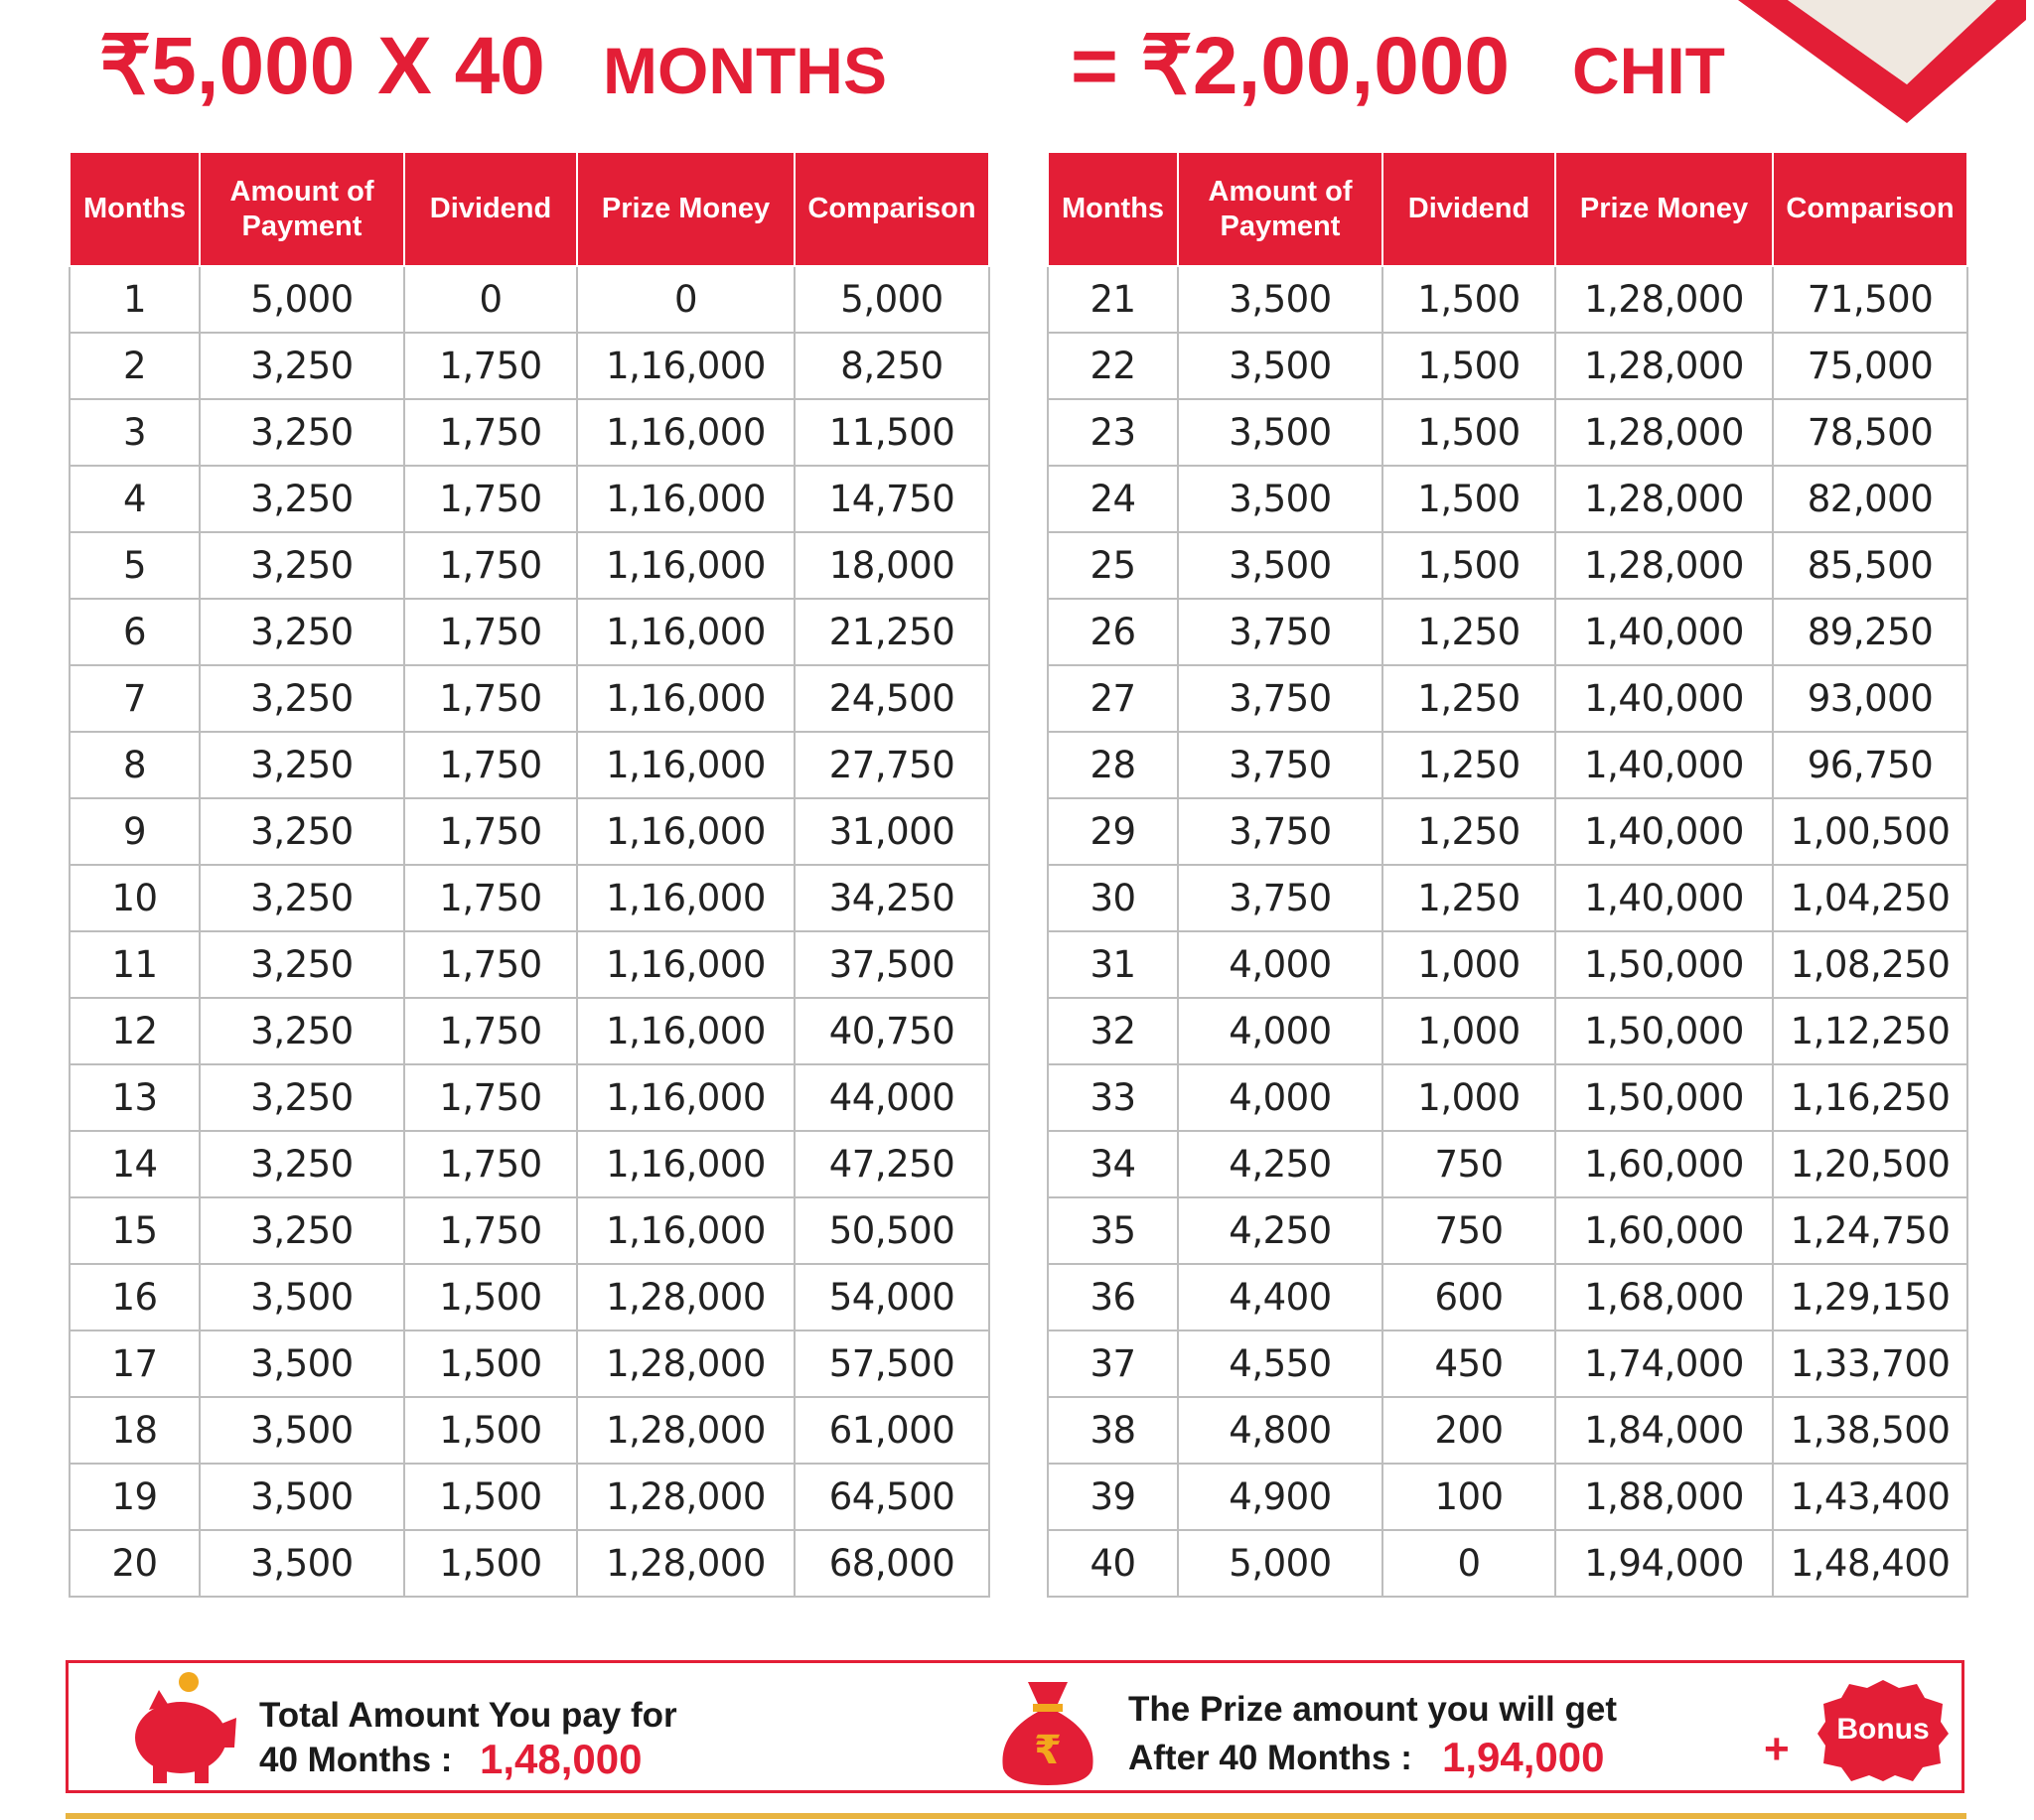 Image resolution: width=2034 pixels, height=1820 pixels. What do you see at coordinates (1664, 964) in the screenshot?
I see `table-cell: 1,50,000` at bounding box center [1664, 964].